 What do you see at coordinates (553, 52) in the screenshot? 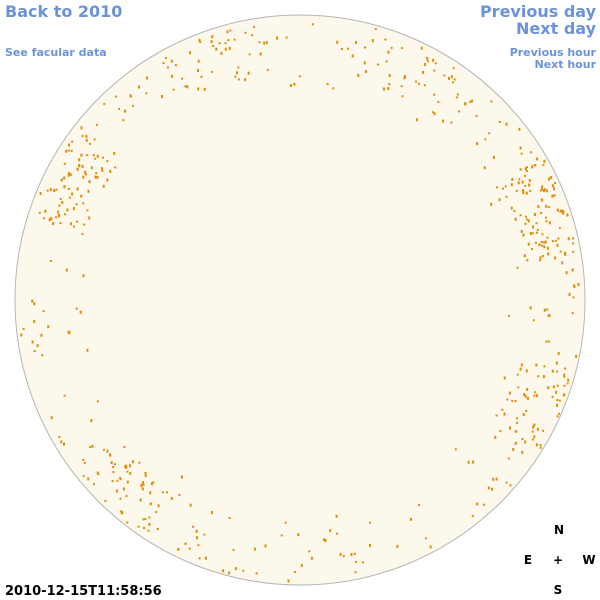
I see `previous-hour-link: Previous hour` at bounding box center [553, 52].